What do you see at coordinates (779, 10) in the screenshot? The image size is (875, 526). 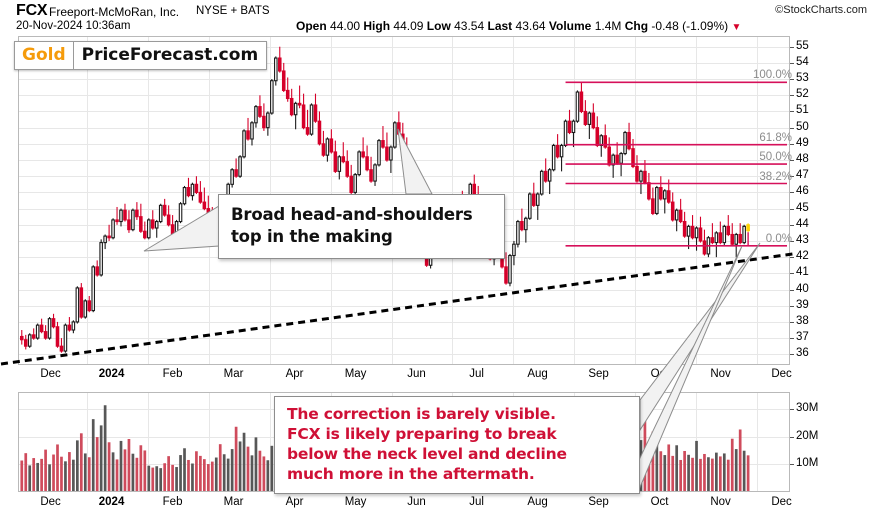 I see `copyright-icon: ©` at bounding box center [779, 10].